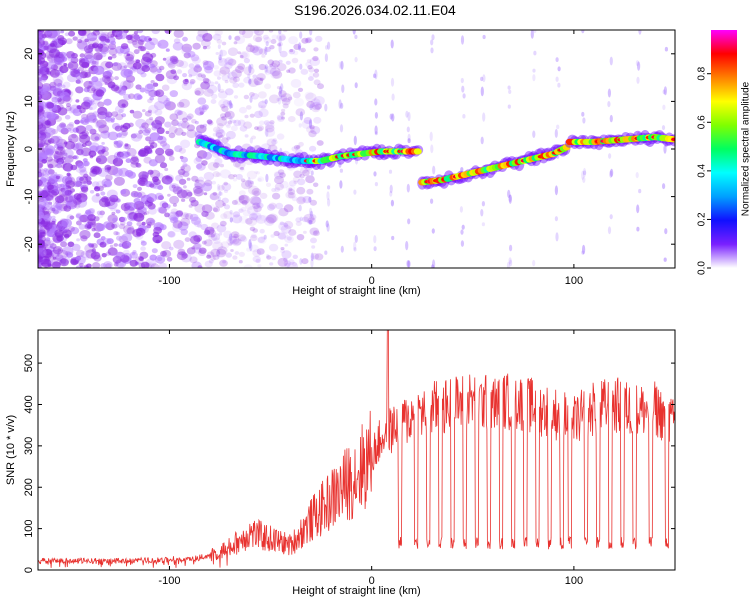 The height and width of the screenshot is (605, 750). What do you see at coordinates (11, 450) in the screenshot?
I see `bottom-y-axis-label: SNR (10 * v/v)` at bounding box center [11, 450].